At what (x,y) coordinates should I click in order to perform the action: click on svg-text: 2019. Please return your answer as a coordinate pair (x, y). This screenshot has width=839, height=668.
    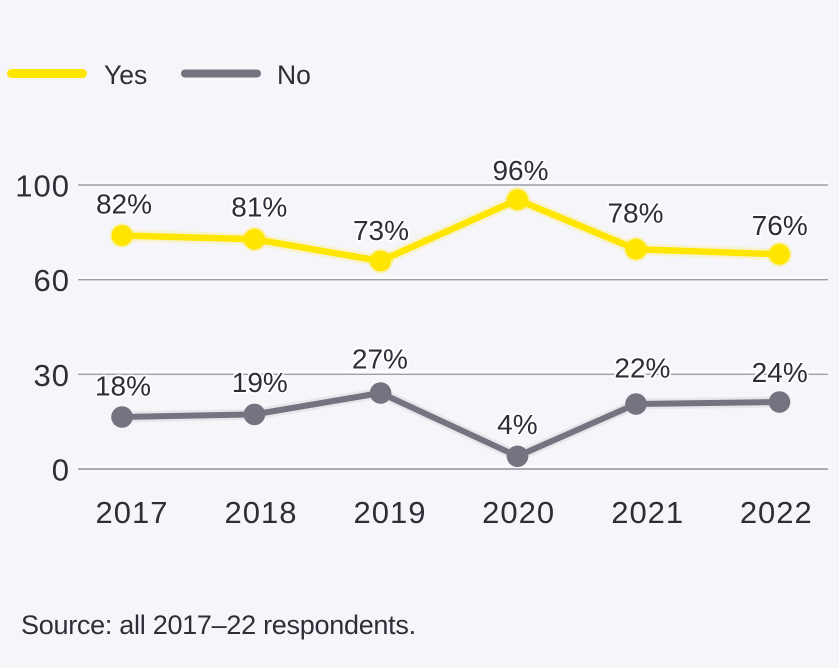
    Looking at the image, I should click on (390, 512).